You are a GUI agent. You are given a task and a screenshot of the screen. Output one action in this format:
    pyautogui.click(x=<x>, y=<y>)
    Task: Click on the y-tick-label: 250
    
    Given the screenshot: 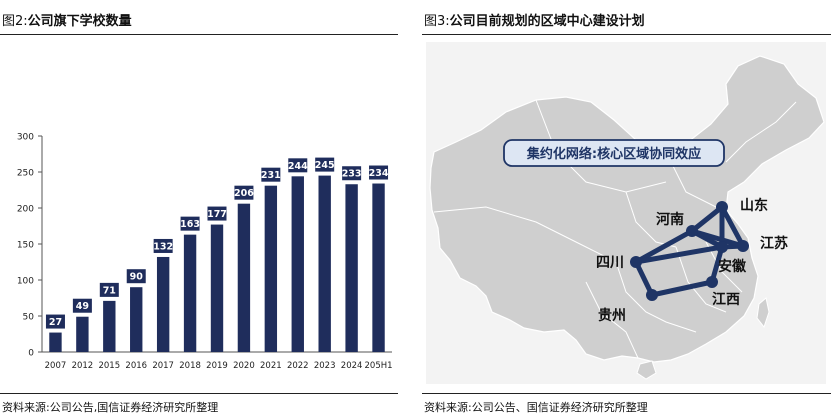 What is the action you would take?
    pyautogui.click(x=25, y=174)
    